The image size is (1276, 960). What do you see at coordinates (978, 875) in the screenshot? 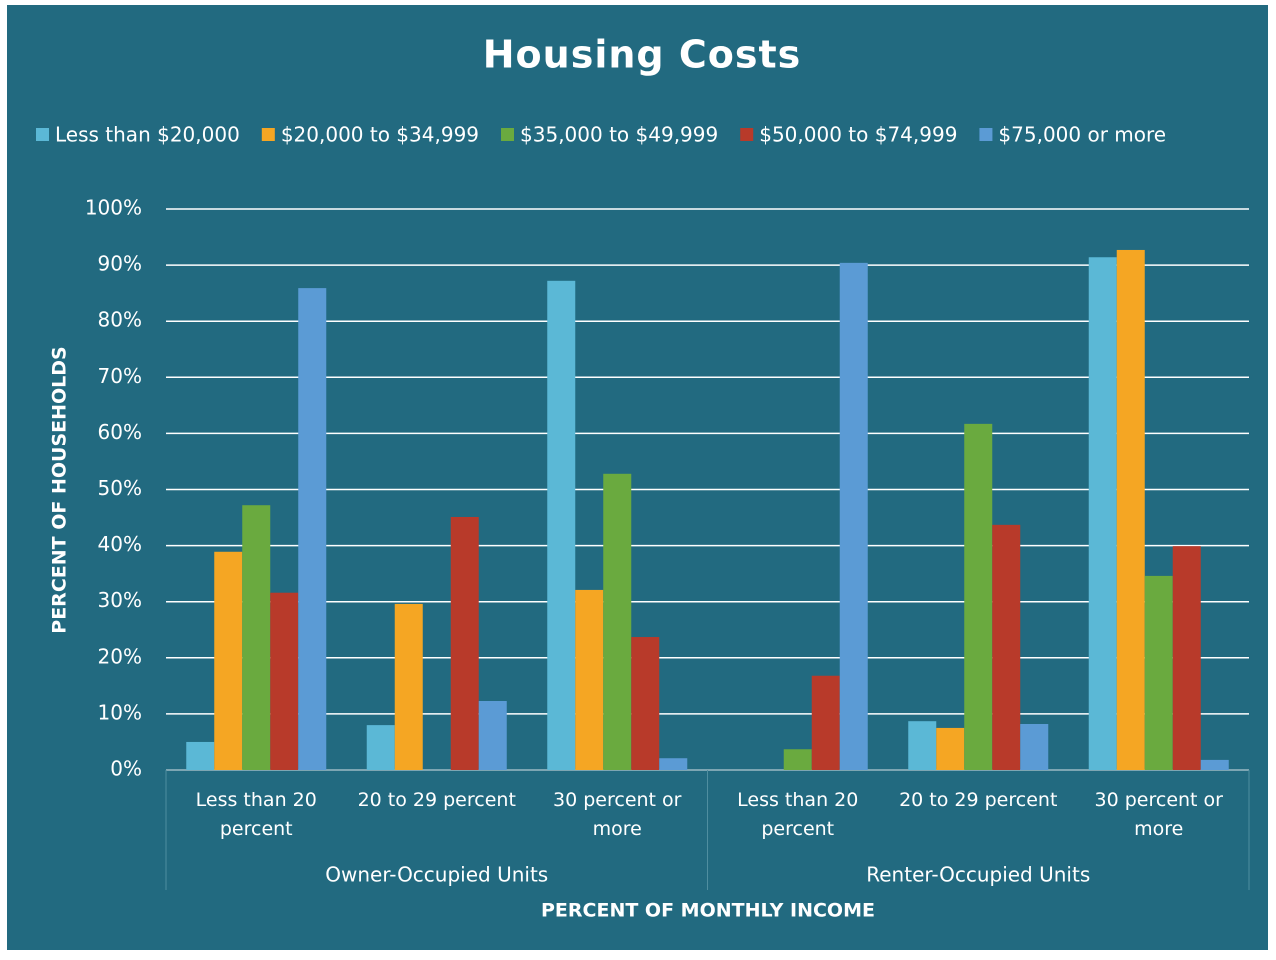
I see `group-label: Renter-Occupied Units` at bounding box center [978, 875].